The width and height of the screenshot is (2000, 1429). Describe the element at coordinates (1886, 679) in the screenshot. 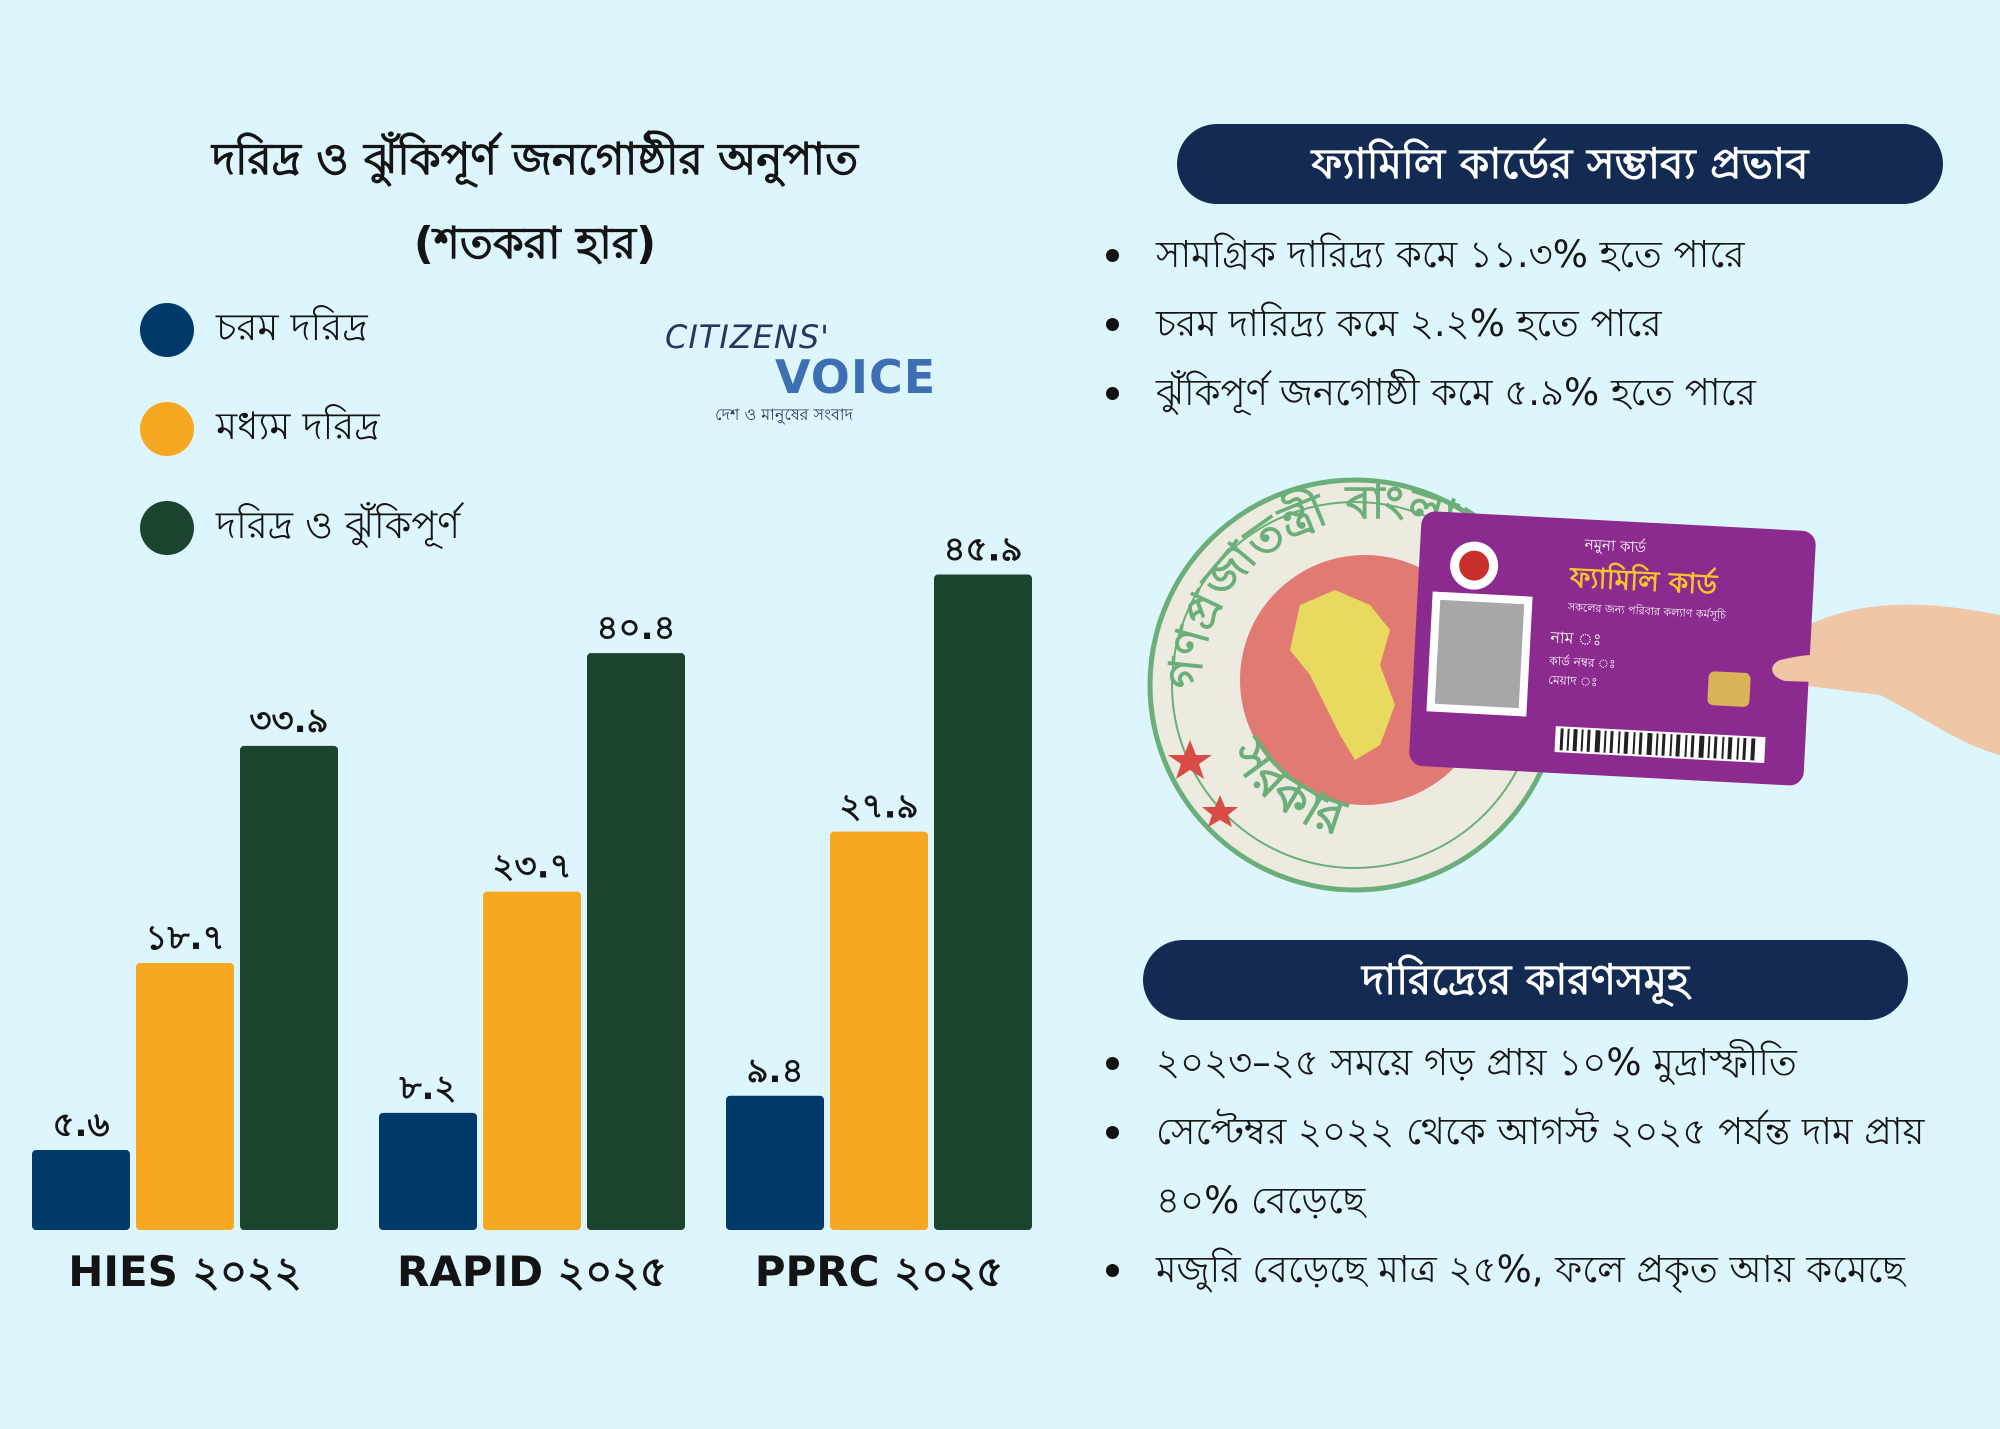

I see `hand-icon` at that location.